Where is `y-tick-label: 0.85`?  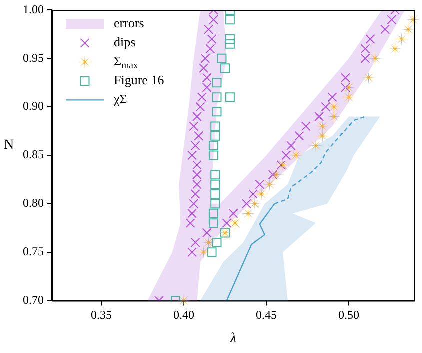
y-tick-label: 0.85 is located at coordinates (33, 155).